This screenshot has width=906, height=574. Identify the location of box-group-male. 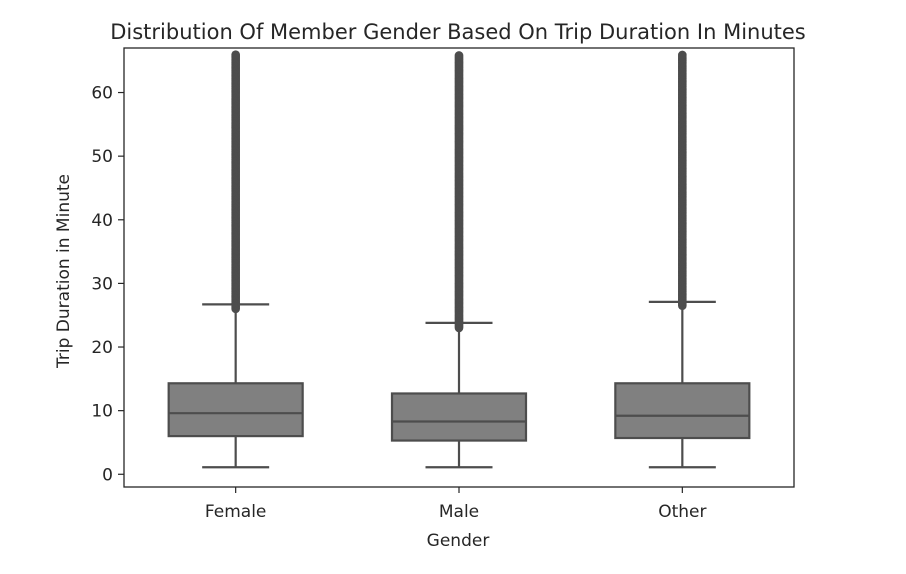
(459, 260).